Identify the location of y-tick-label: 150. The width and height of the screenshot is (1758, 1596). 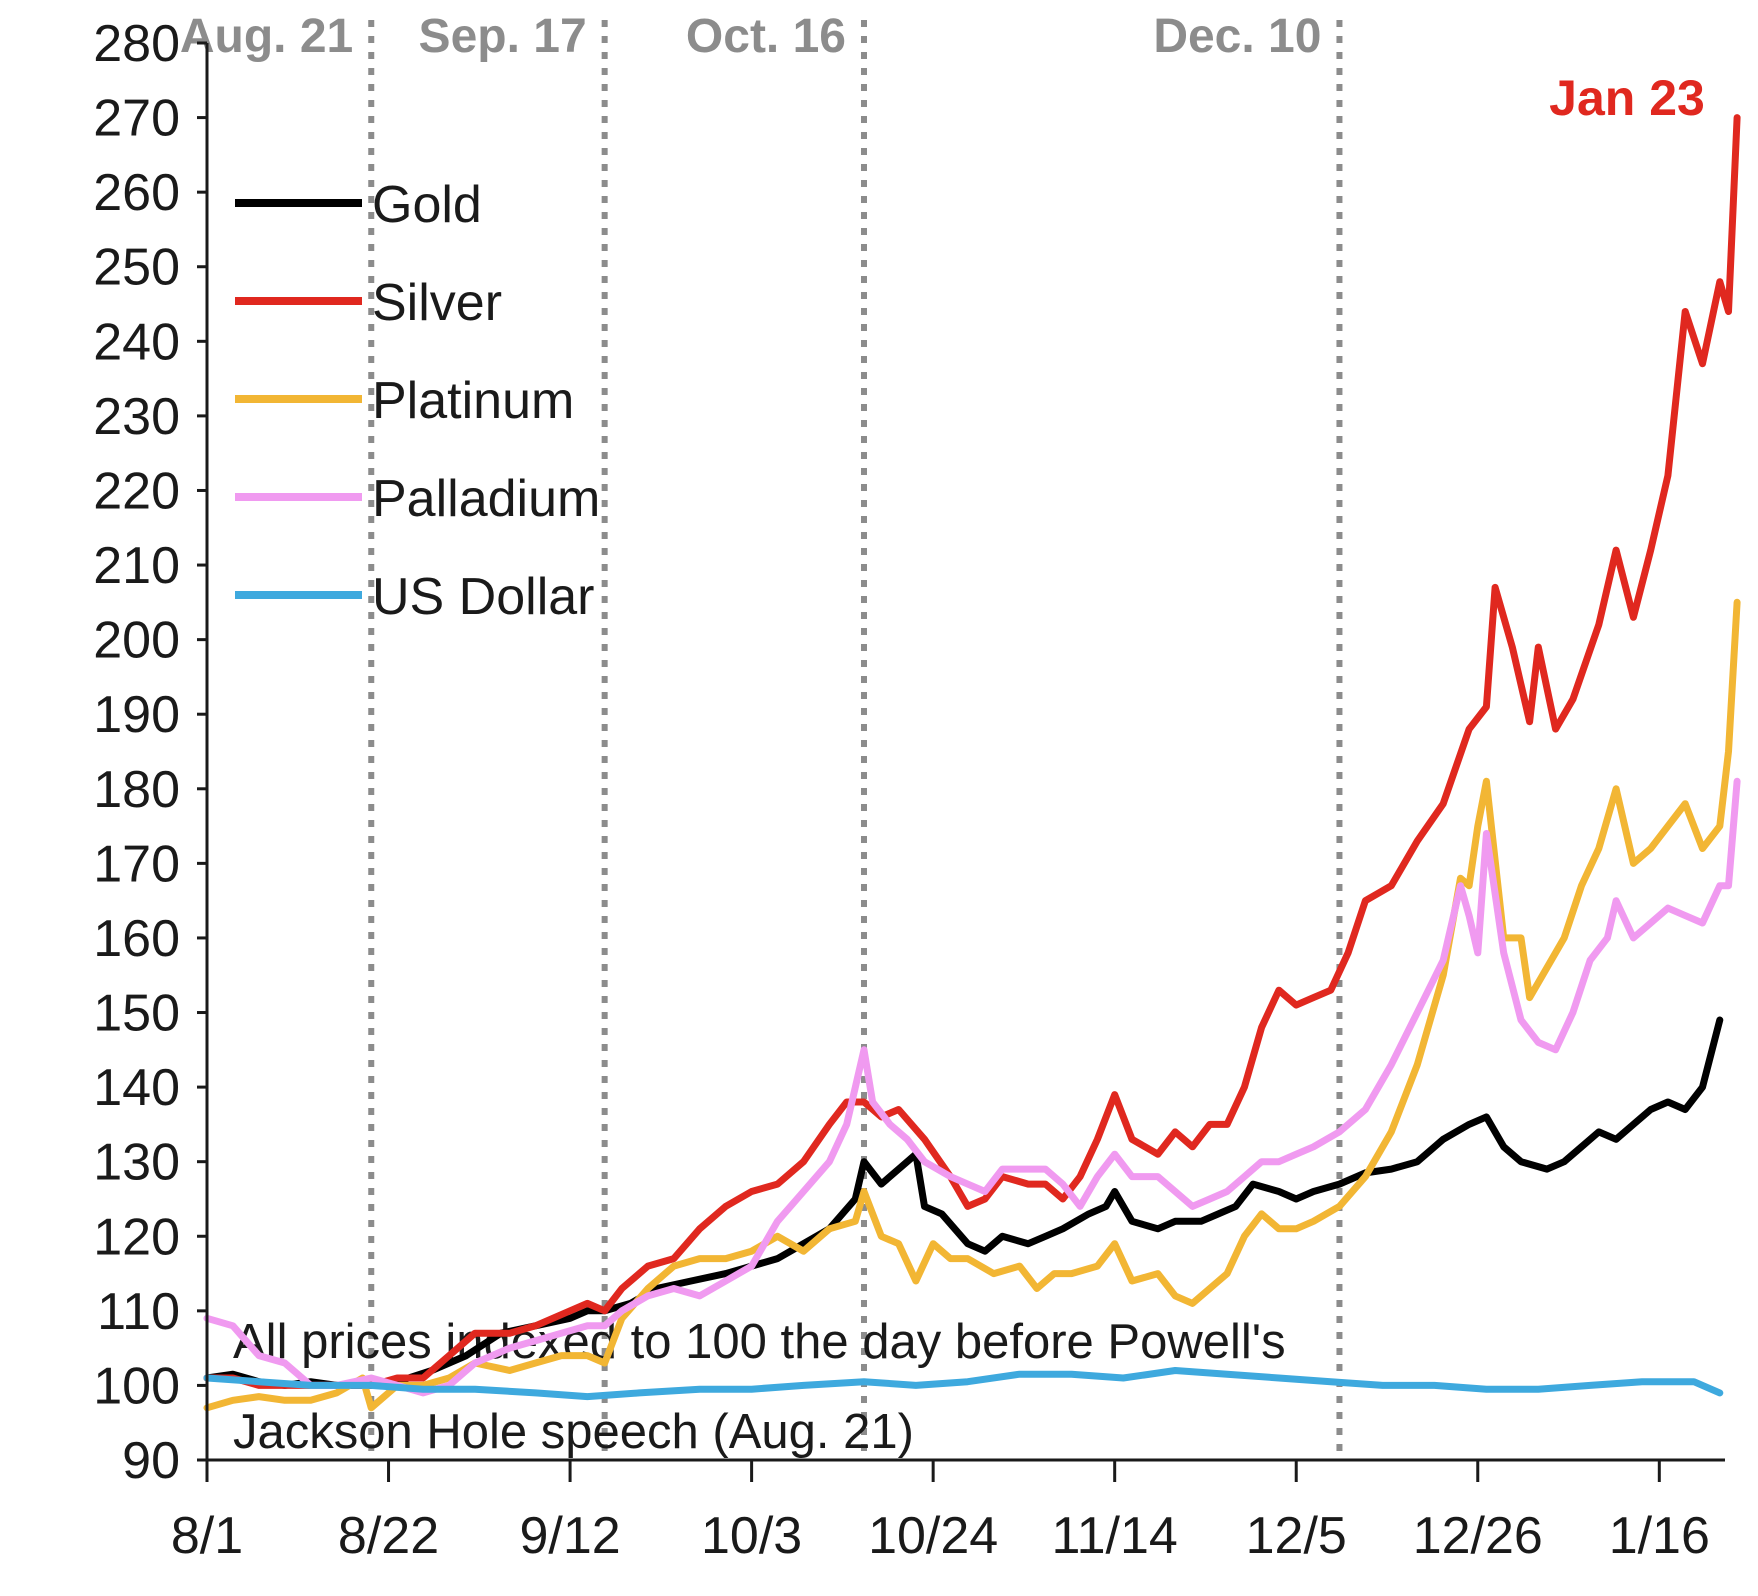
(136, 1014).